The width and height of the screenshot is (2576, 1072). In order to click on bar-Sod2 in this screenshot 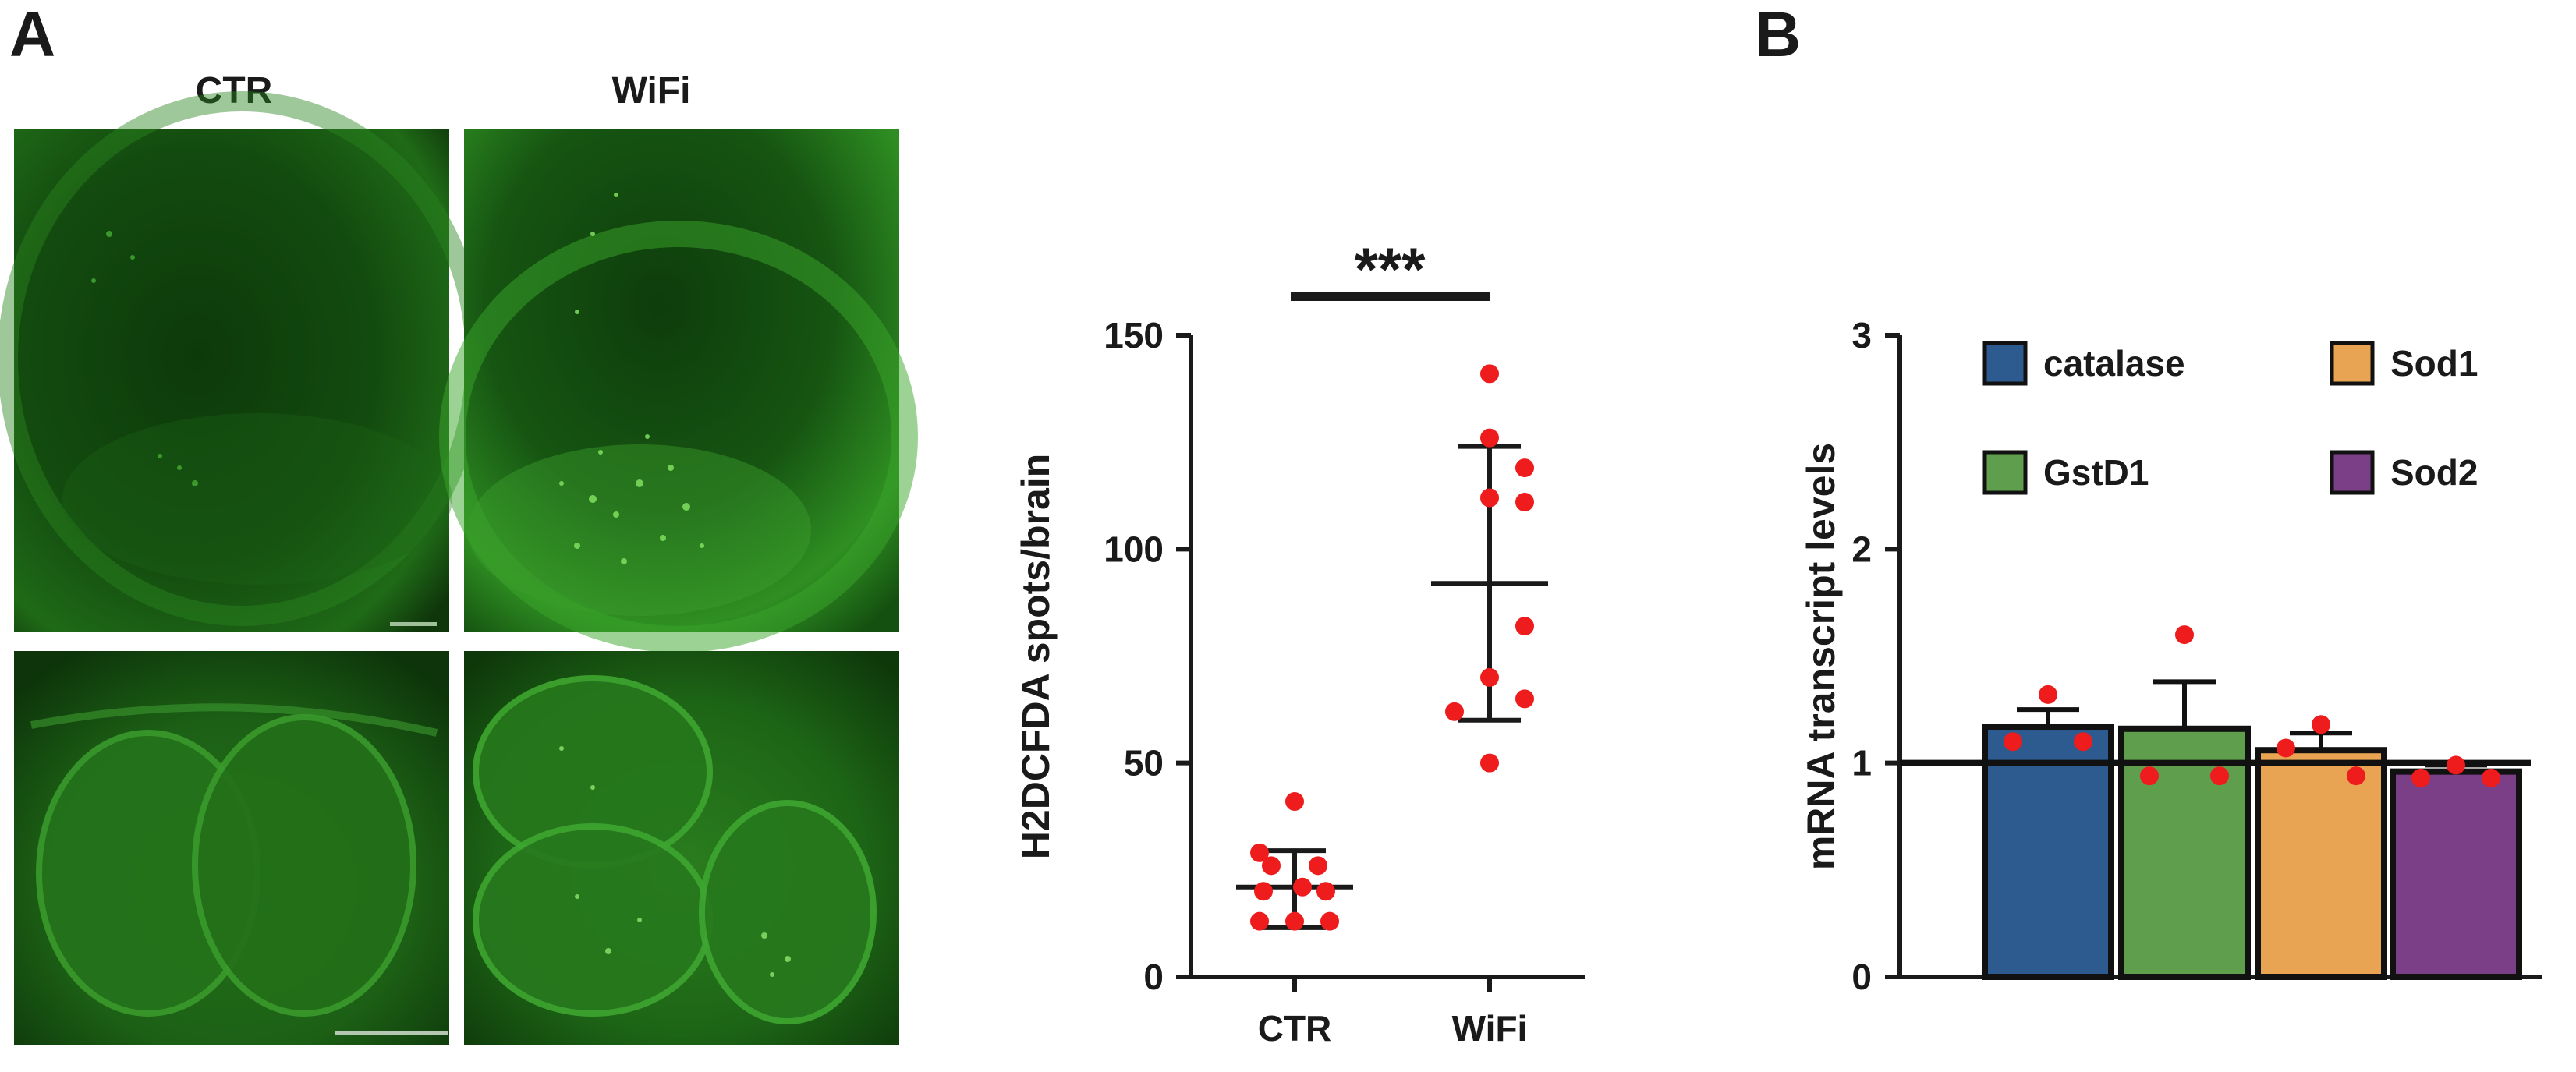, I will do `click(2456, 874)`.